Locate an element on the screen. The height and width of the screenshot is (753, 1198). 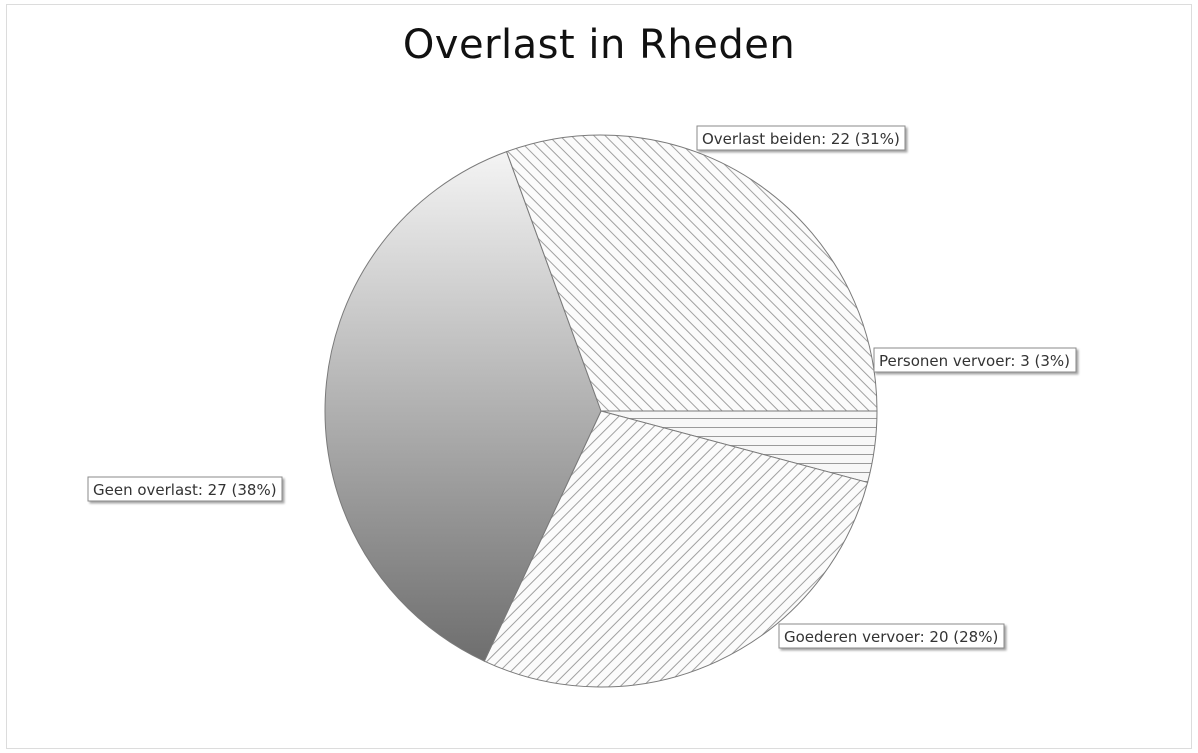
slice-label-text: Personen vervoer: 3 (3%) is located at coordinates (974, 361).